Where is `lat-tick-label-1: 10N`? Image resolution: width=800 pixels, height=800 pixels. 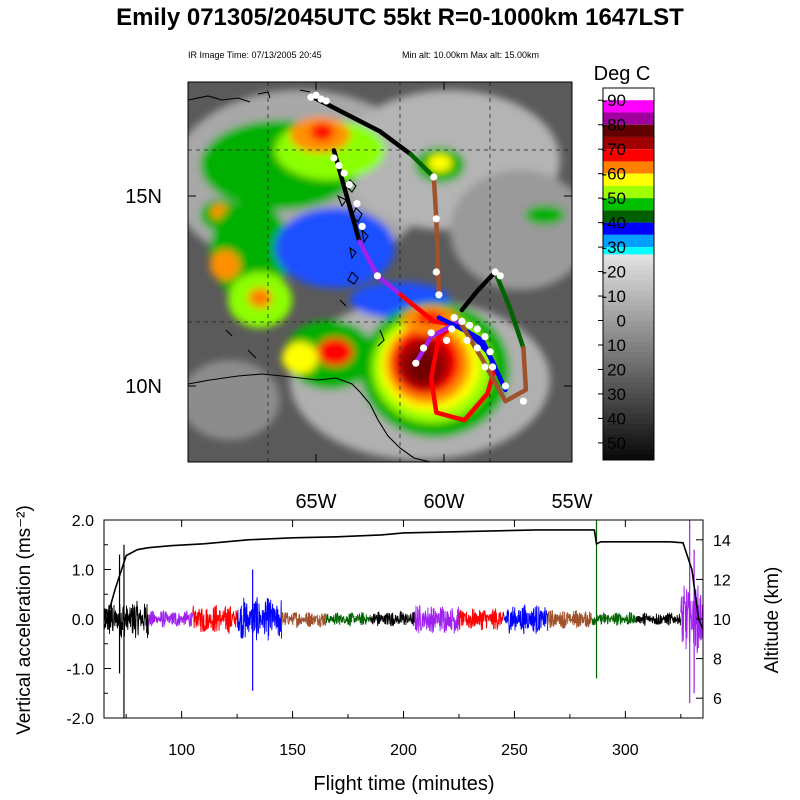 lat-tick-label-1: 10N is located at coordinates (143, 387).